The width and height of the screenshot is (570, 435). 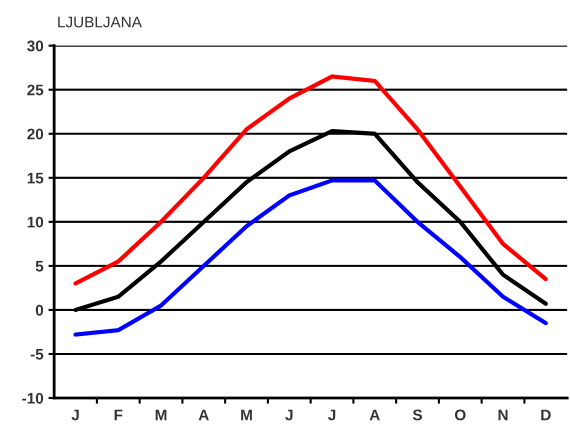 I want to click on x-tick-label: D, so click(x=546, y=415).